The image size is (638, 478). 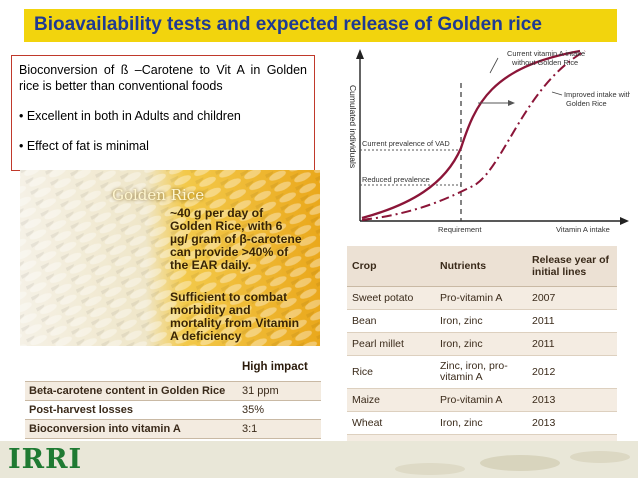 What do you see at coordinates (624, 221) in the screenshot?
I see `x-axis-arrow` at bounding box center [624, 221].